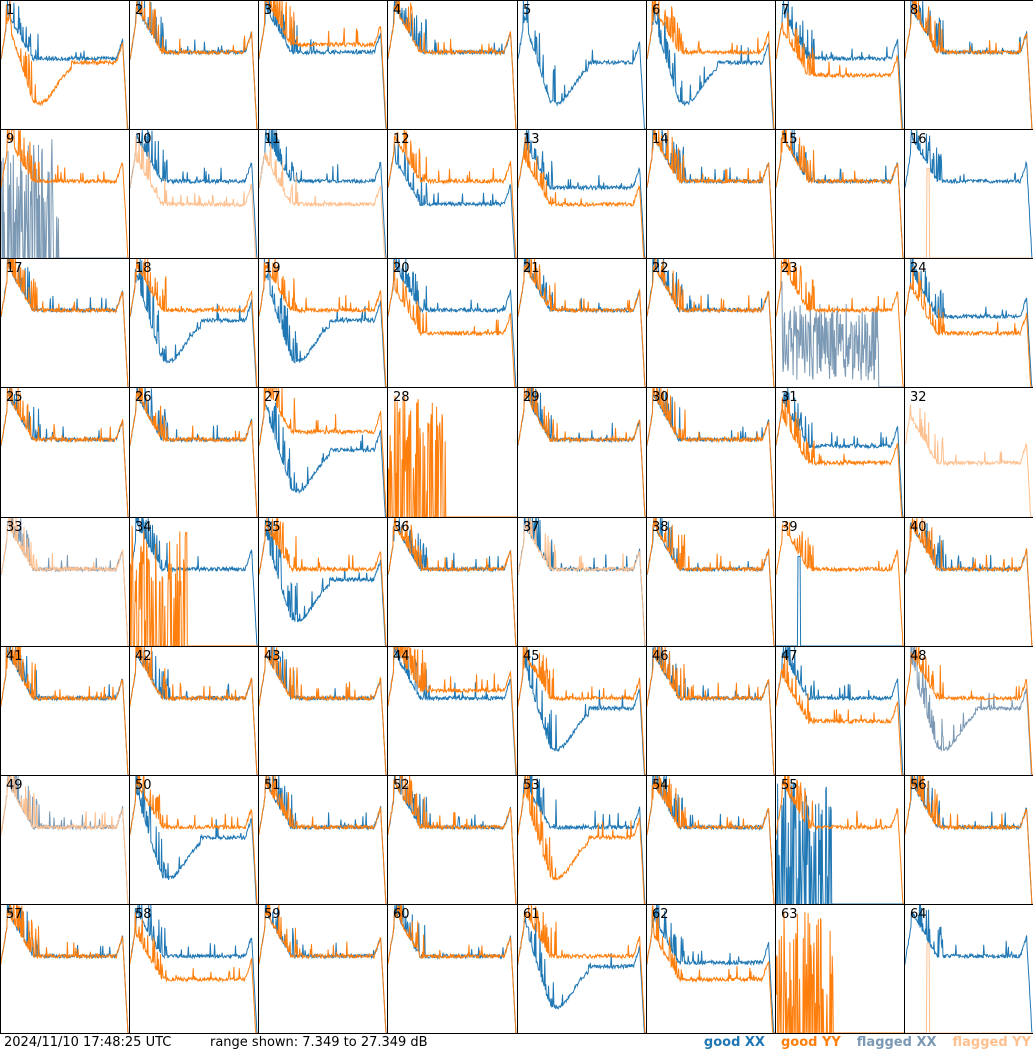 The height and width of the screenshot is (1053, 1033). Describe the element at coordinates (452, 582) in the screenshot. I see `panel-36: 36` at that location.